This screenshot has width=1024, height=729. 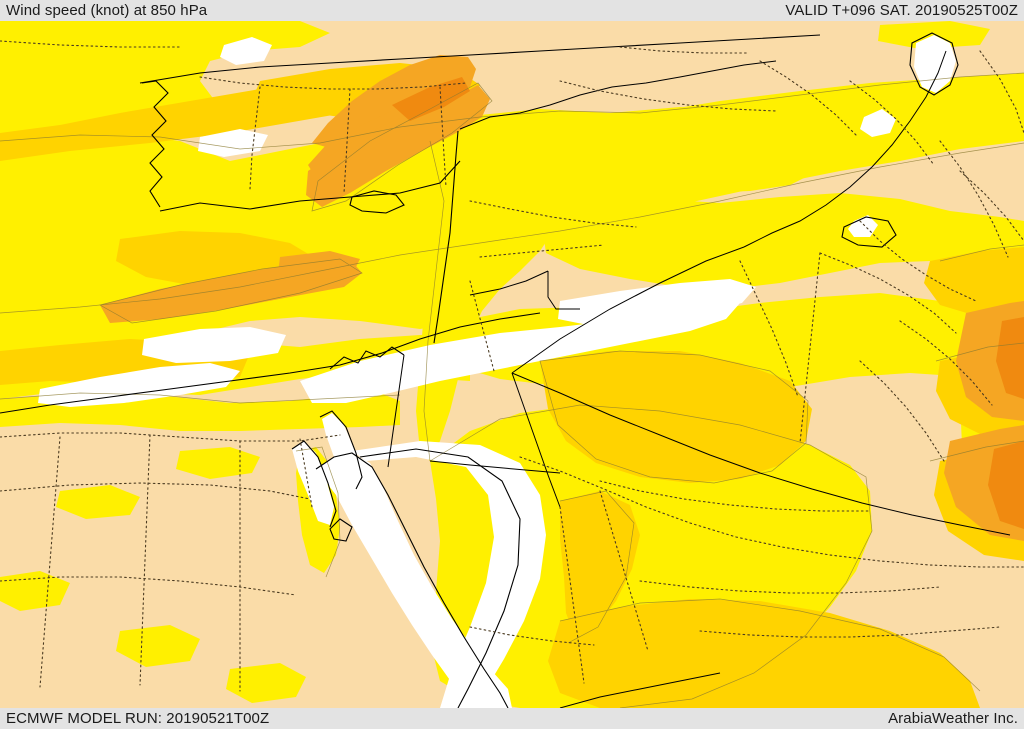 I want to click on attribution-label: ArabiaWeather Inc., so click(x=953, y=718).